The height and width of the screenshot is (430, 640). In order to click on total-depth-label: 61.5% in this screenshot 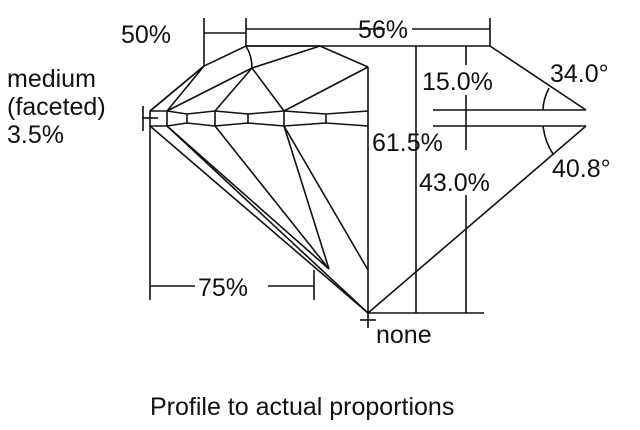, I will do `click(407, 143)`.